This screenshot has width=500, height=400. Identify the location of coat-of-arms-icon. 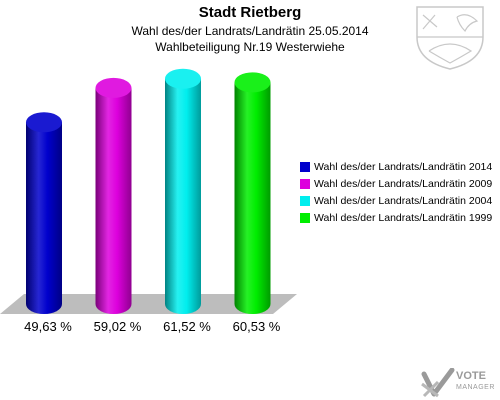
(450, 38).